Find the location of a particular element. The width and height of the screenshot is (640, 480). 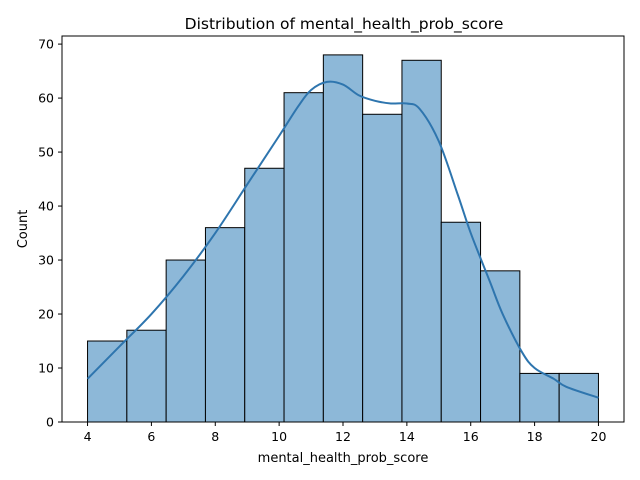

x-tick-label: 8 is located at coordinates (215, 436).